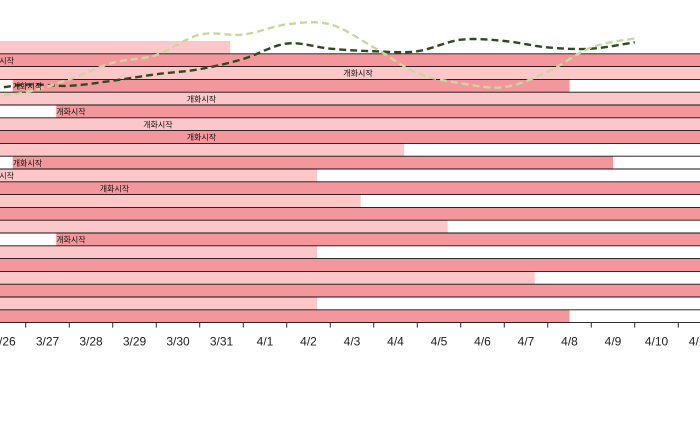 This screenshot has height=440, width=700. What do you see at coordinates (482, 342) in the screenshot?
I see `x-tick-label: 4/6` at bounding box center [482, 342].